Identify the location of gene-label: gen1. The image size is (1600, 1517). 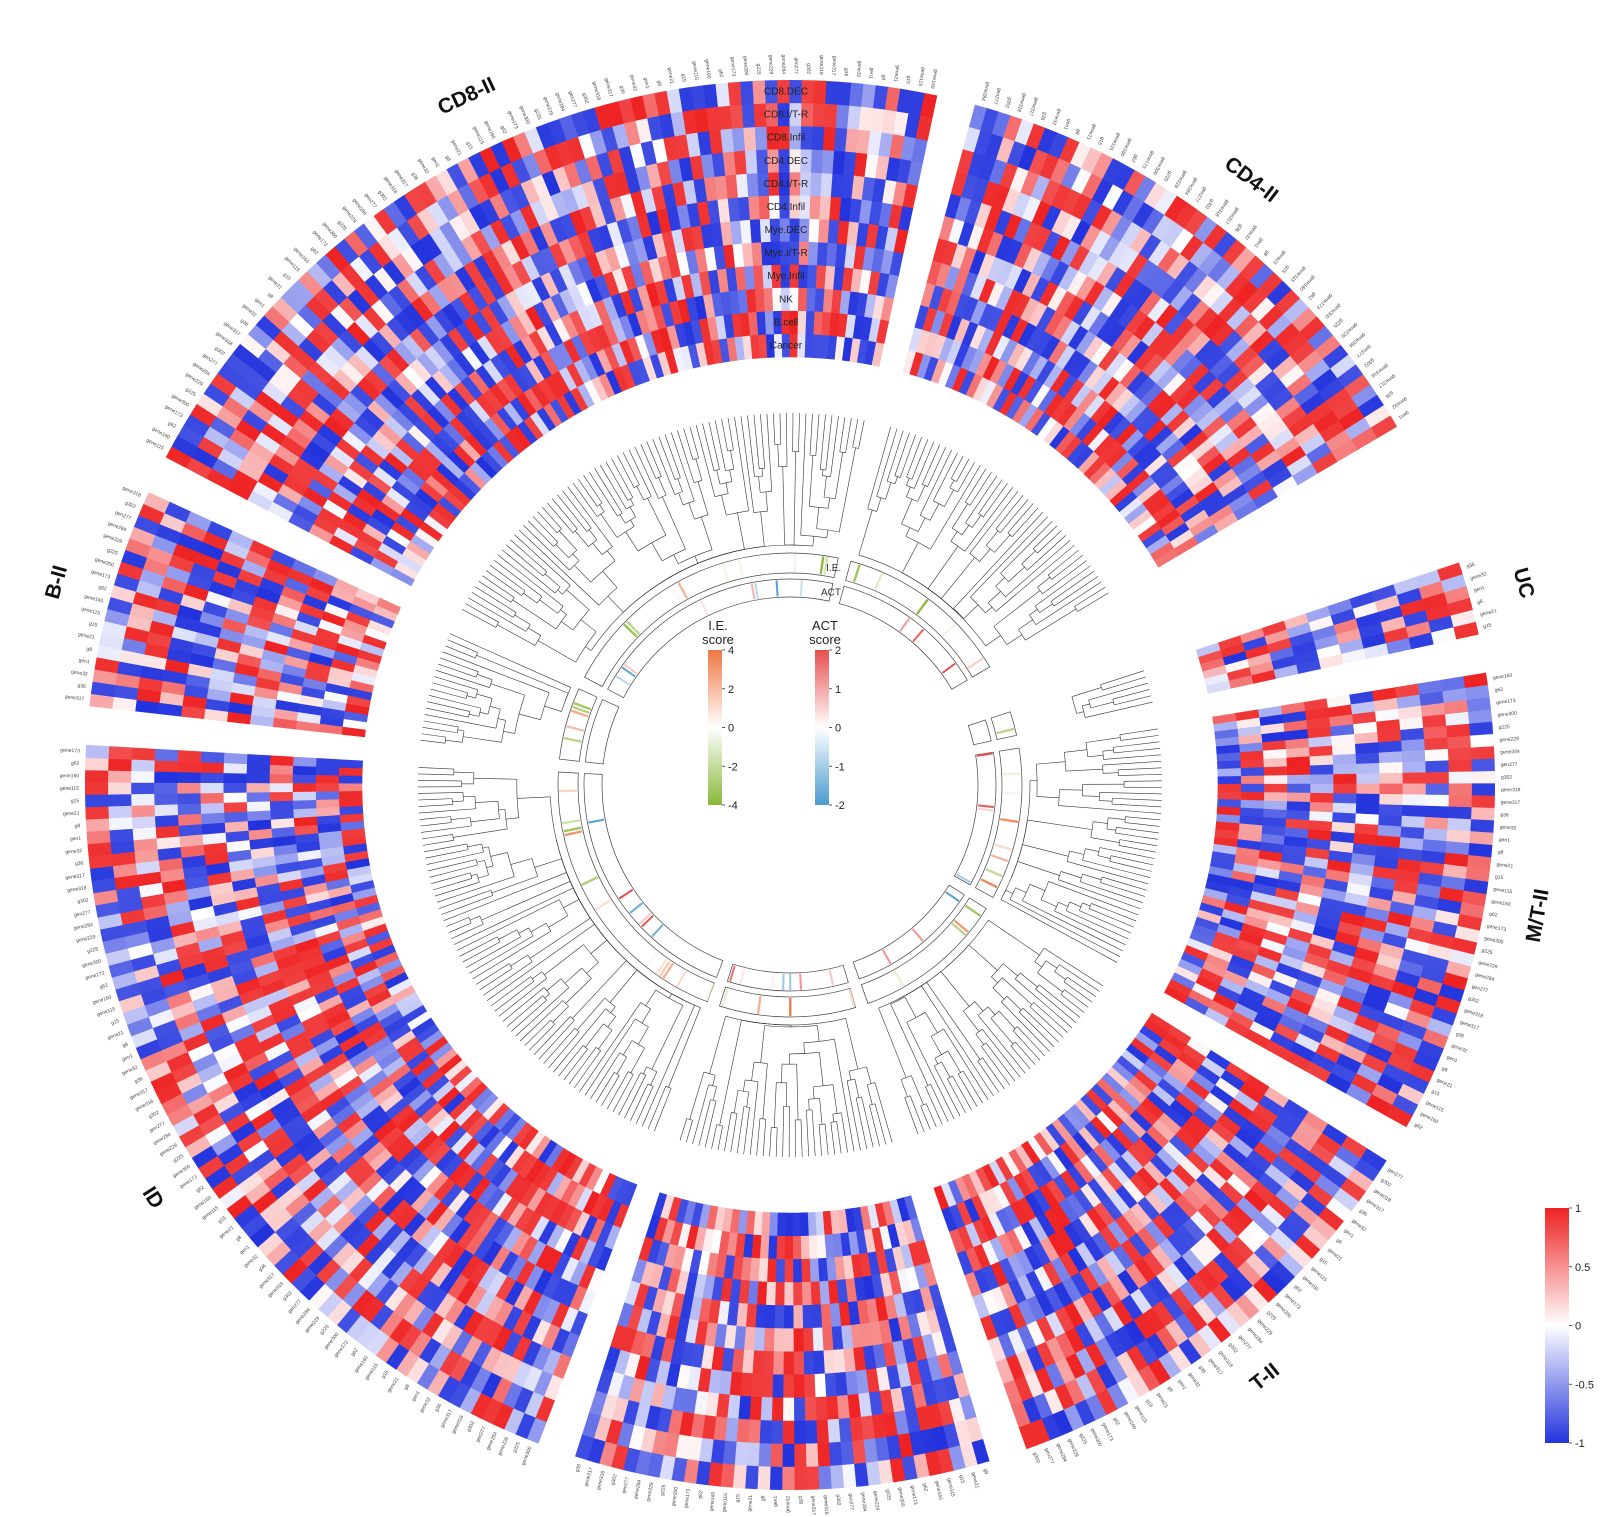
(776, 1501).